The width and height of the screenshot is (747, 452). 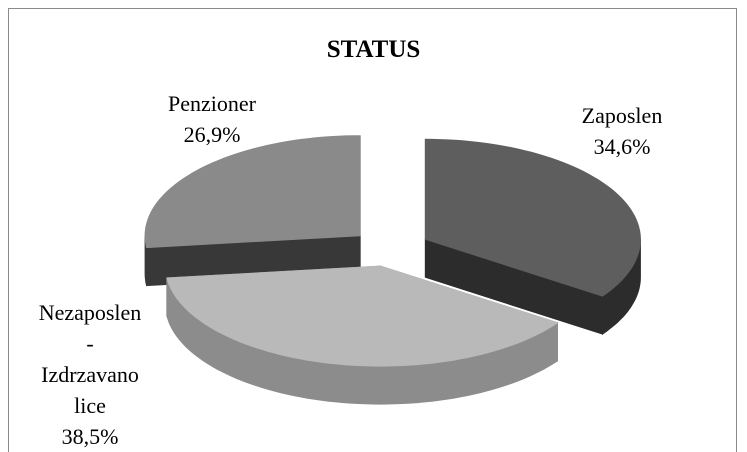 I want to click on data-label: Penzioner 26,9%, so click(x=212, y=119).